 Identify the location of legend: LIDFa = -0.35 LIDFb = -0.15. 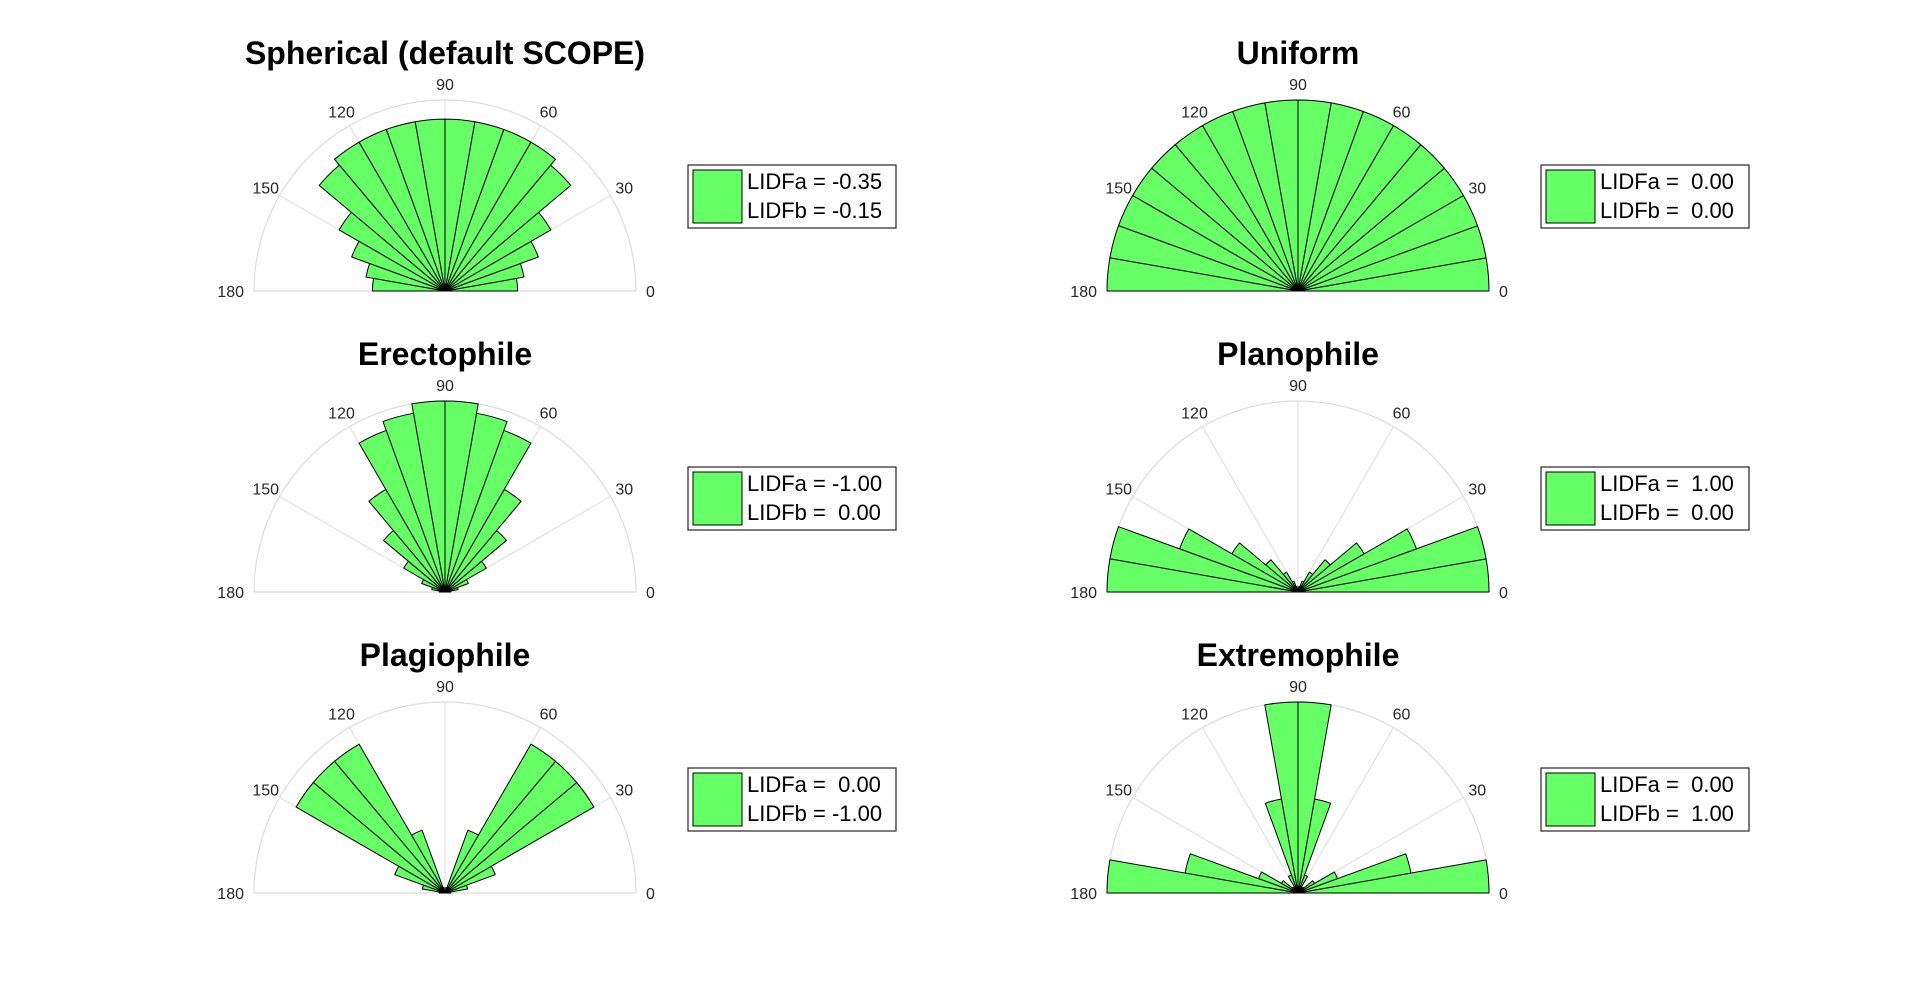
(792, 196).